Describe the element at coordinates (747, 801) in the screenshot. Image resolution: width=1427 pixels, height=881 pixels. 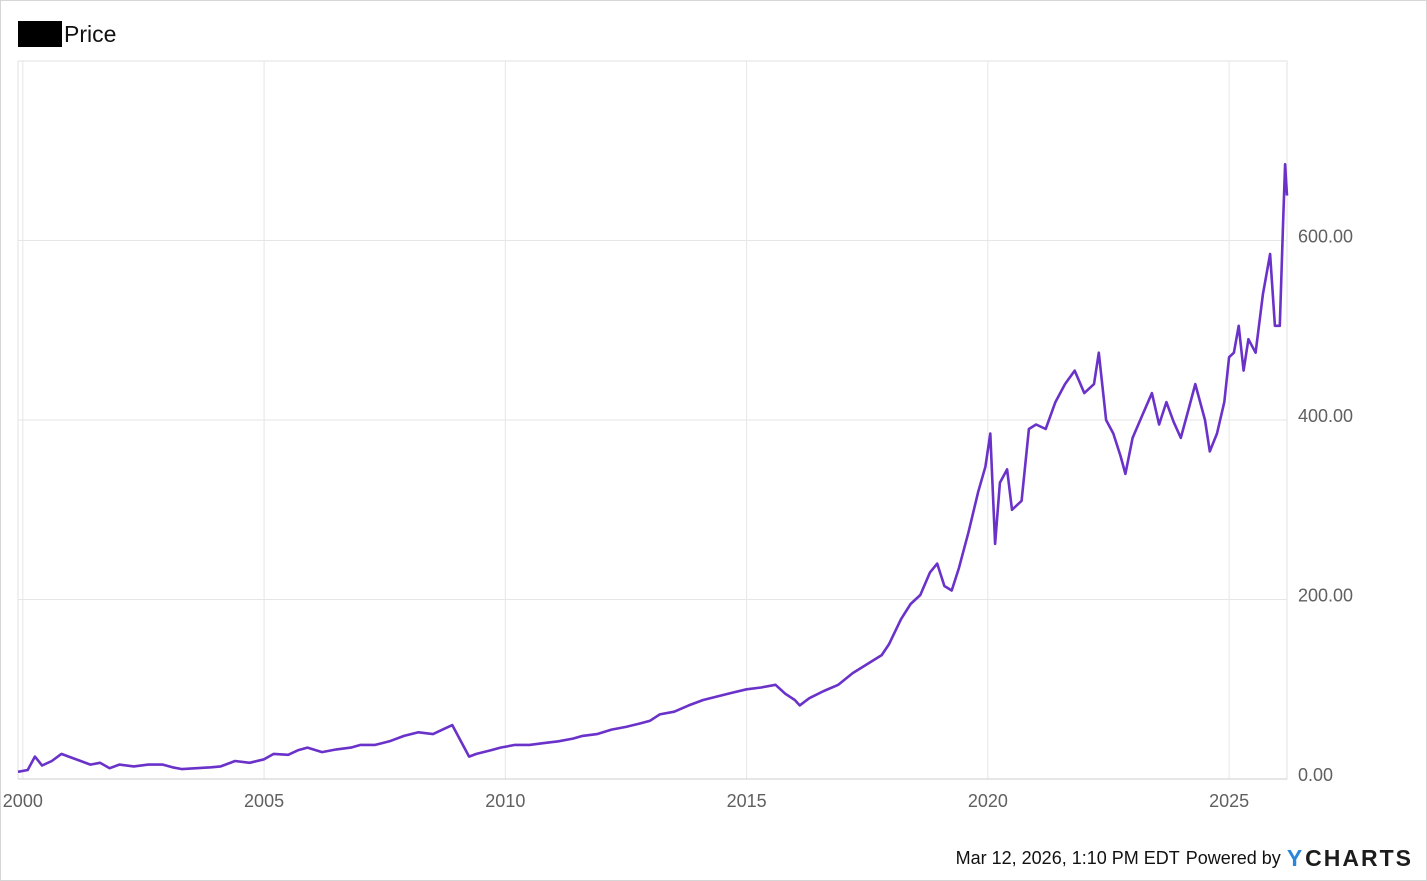
I see `x-tick-label: 2015` at that location.